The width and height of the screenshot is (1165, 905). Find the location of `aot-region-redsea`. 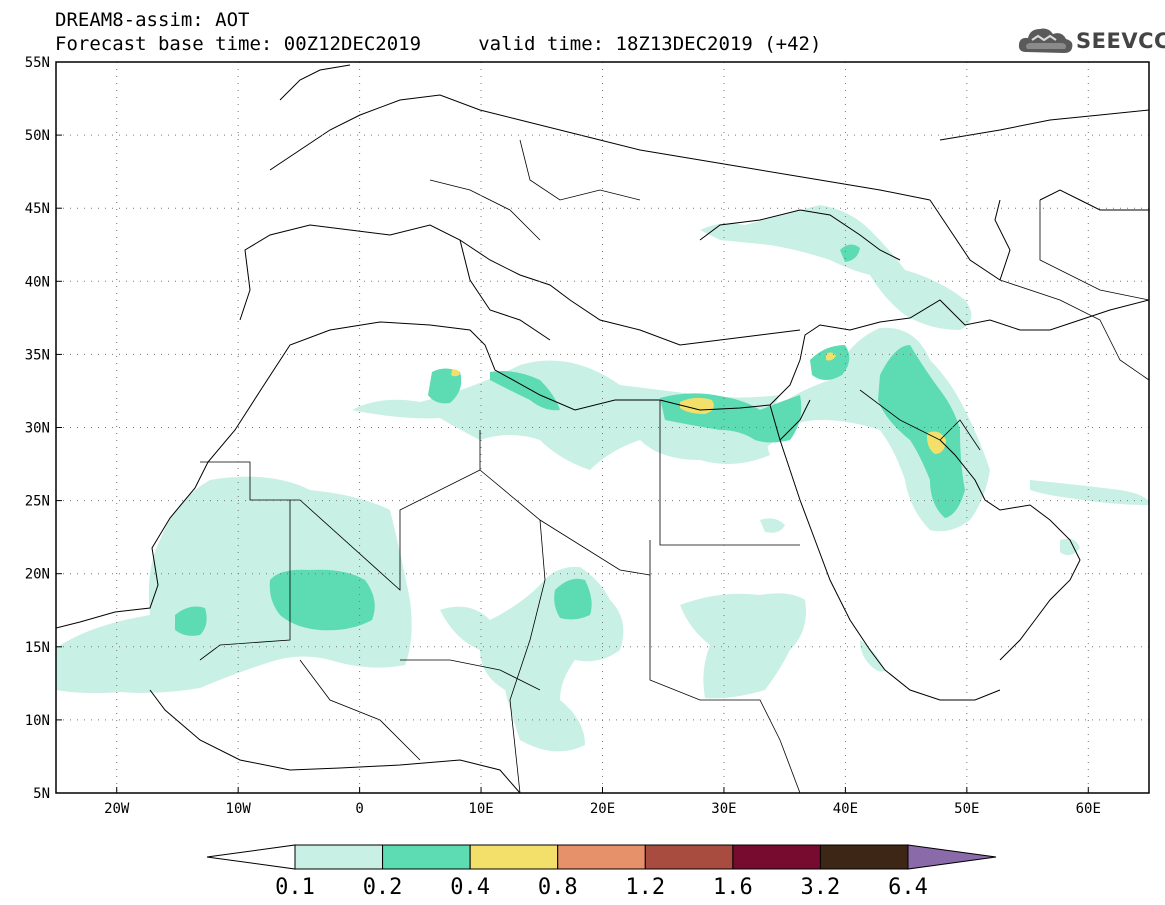

aot-region-redsea is located at coordinates (872, 656).